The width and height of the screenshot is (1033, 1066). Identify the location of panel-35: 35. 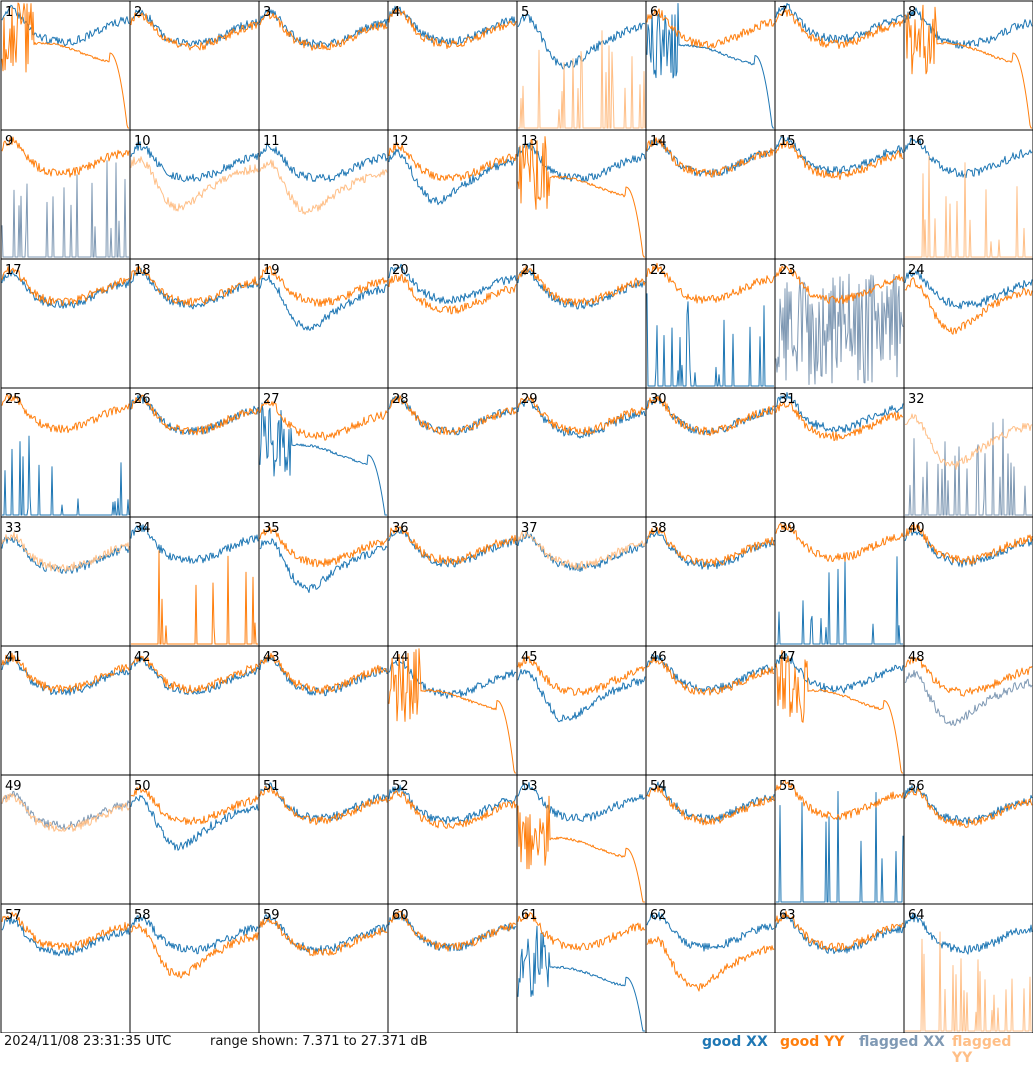
(323, 581).